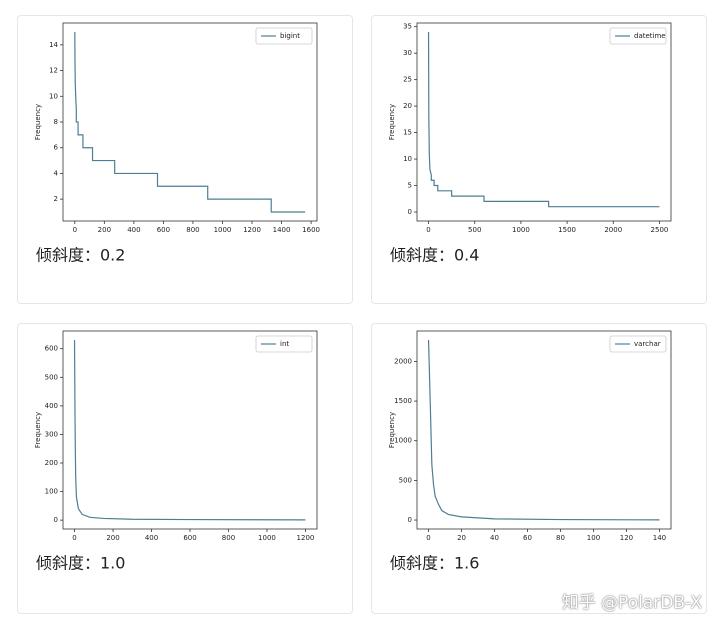 This screenshot has width=720, height=627. Describe the element at coordinates (403, 401) in the screenshot. I see `y-tick-label: 1500` at that location.